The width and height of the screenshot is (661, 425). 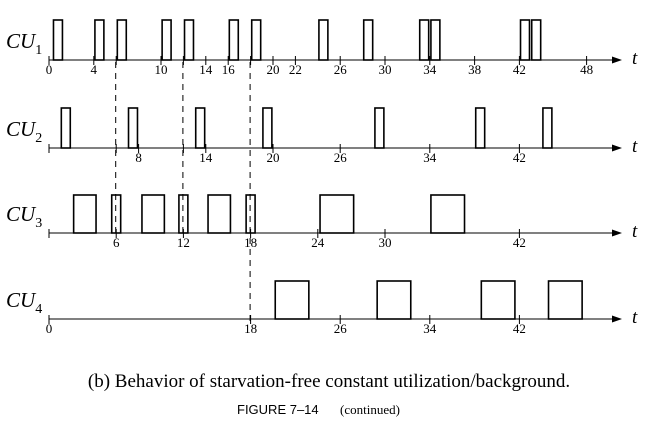 I want to click on row-cu4: CU4 t 0 18 26 34 42, so click(x=322, y=308).